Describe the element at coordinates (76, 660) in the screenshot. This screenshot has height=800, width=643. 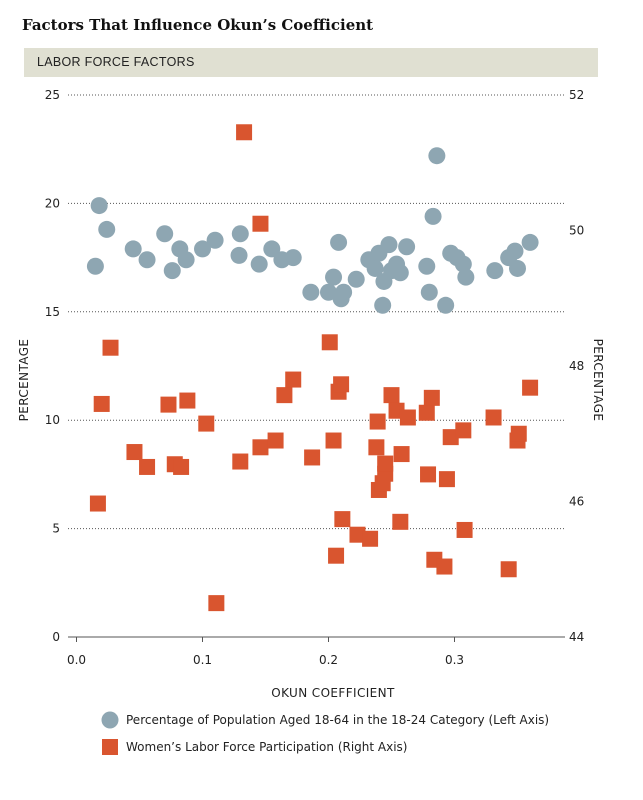
I see `x-tick-label: 0.0` at that location.